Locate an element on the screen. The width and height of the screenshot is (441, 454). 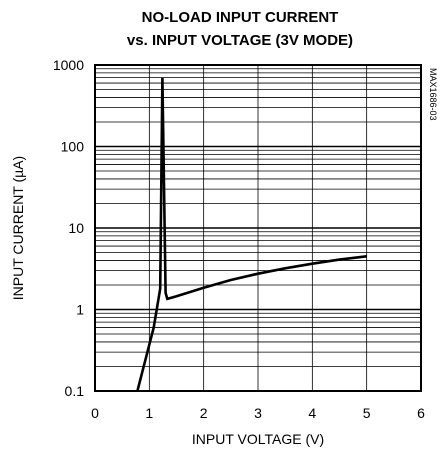
y-axis-label: INPUT CURRENT (µA) is located at coordinates (18, 228).